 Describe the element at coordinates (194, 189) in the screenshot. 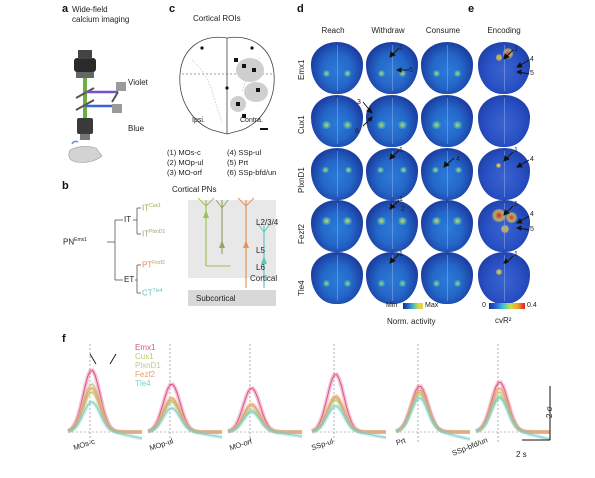

I see `cortical-pns-title: Cortical PNs` at that location.